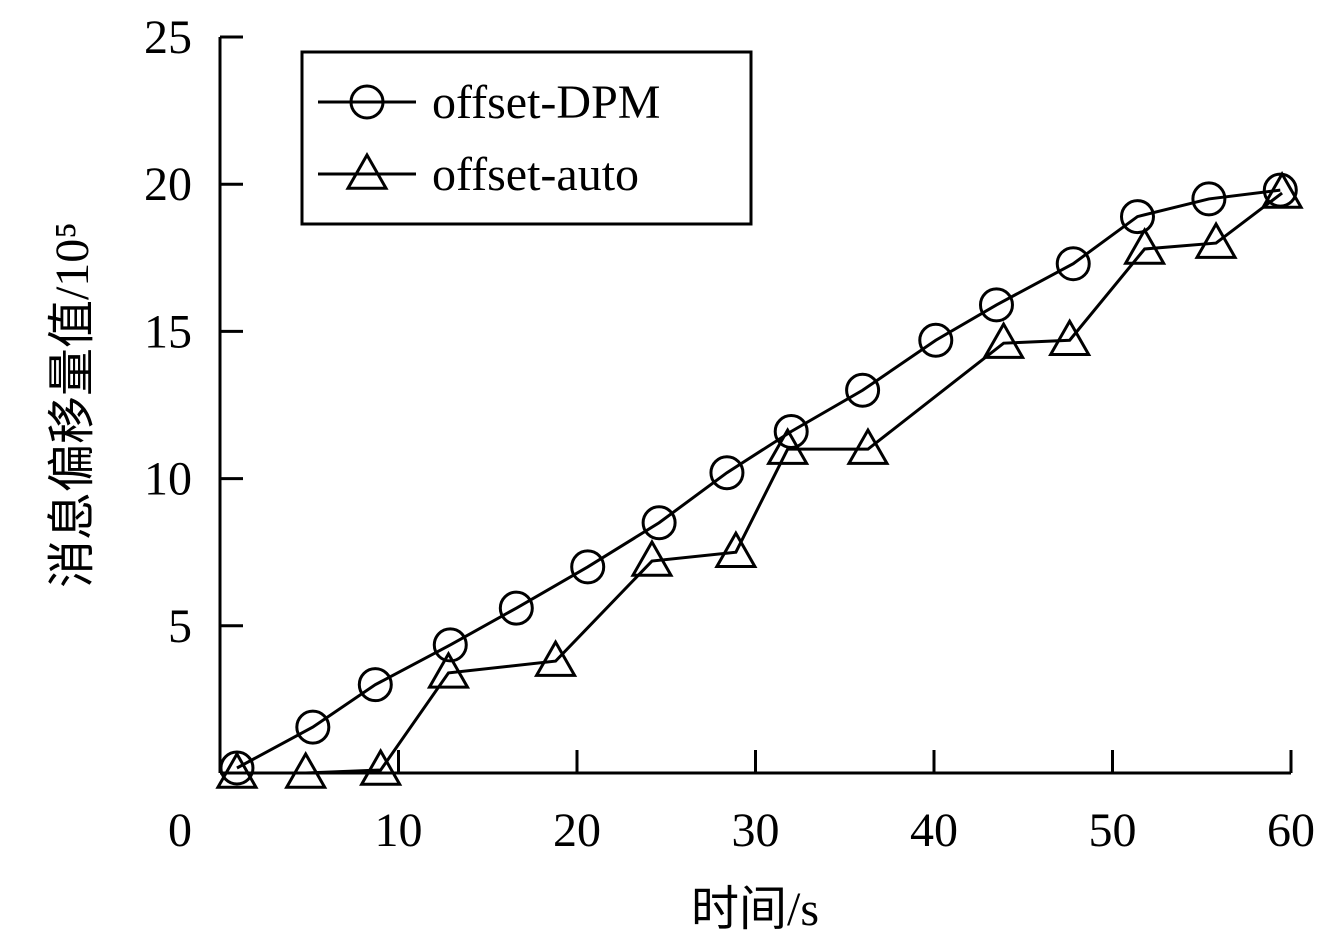 Image resolution: width=1324 pixels, height=950 pixels. What do you see at coordinates (180, 626) in the screenshot?
I see `y-tick-label: 5` at bounding box center [180, 626].